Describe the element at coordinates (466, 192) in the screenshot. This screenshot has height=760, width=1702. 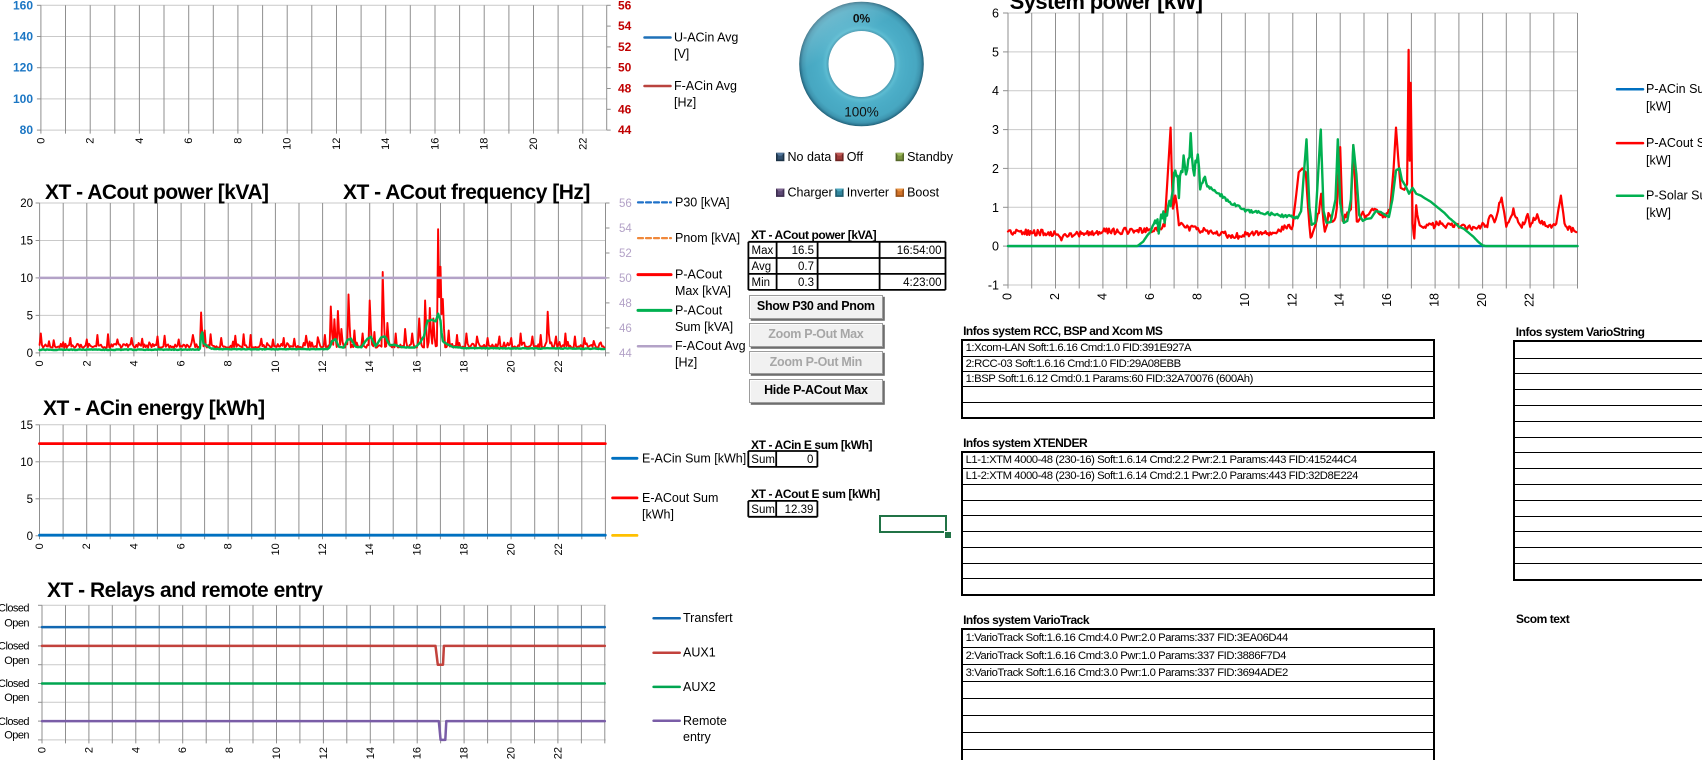
I see `svg-text: XT - ACout frequency [Hz]` at that location.